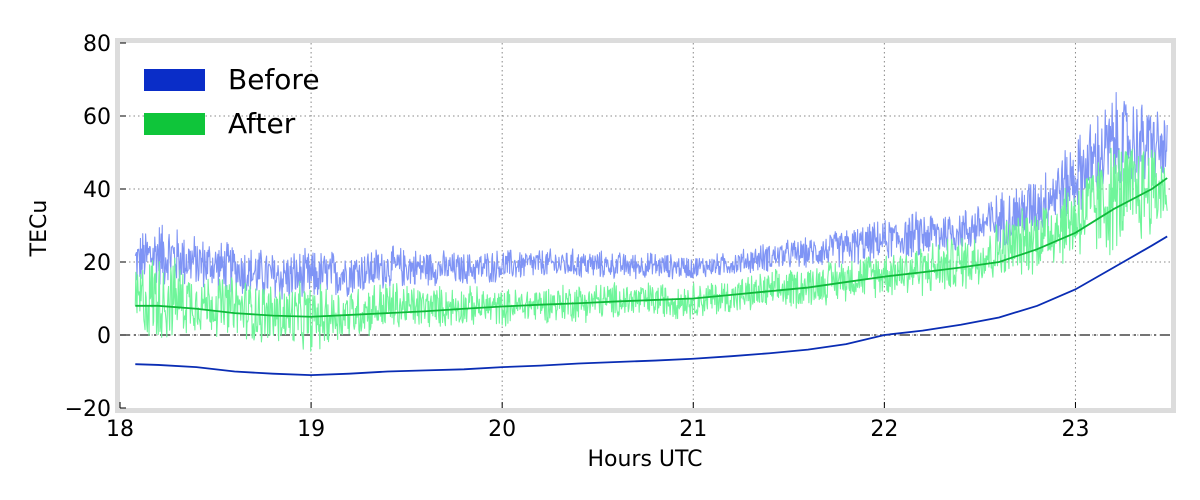 The width and height of the screenshot is (1200, 500). I want to click on y-tick-label: 20, so click(97, 263).